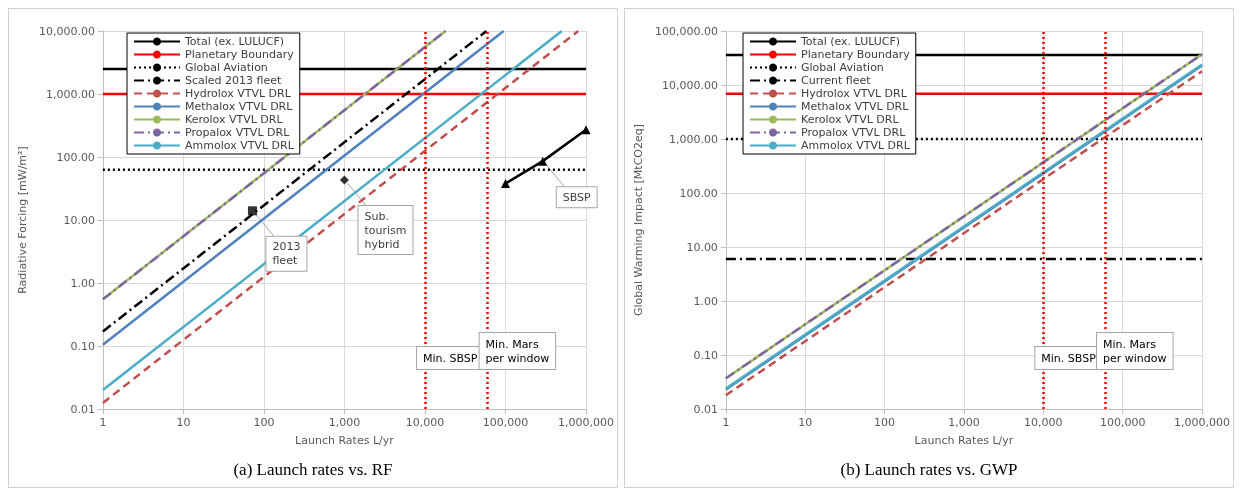  Describe the element at coordinates (385, 230) in the screenshot. I see `annotation: Sub. tourism hybrid` at that location.